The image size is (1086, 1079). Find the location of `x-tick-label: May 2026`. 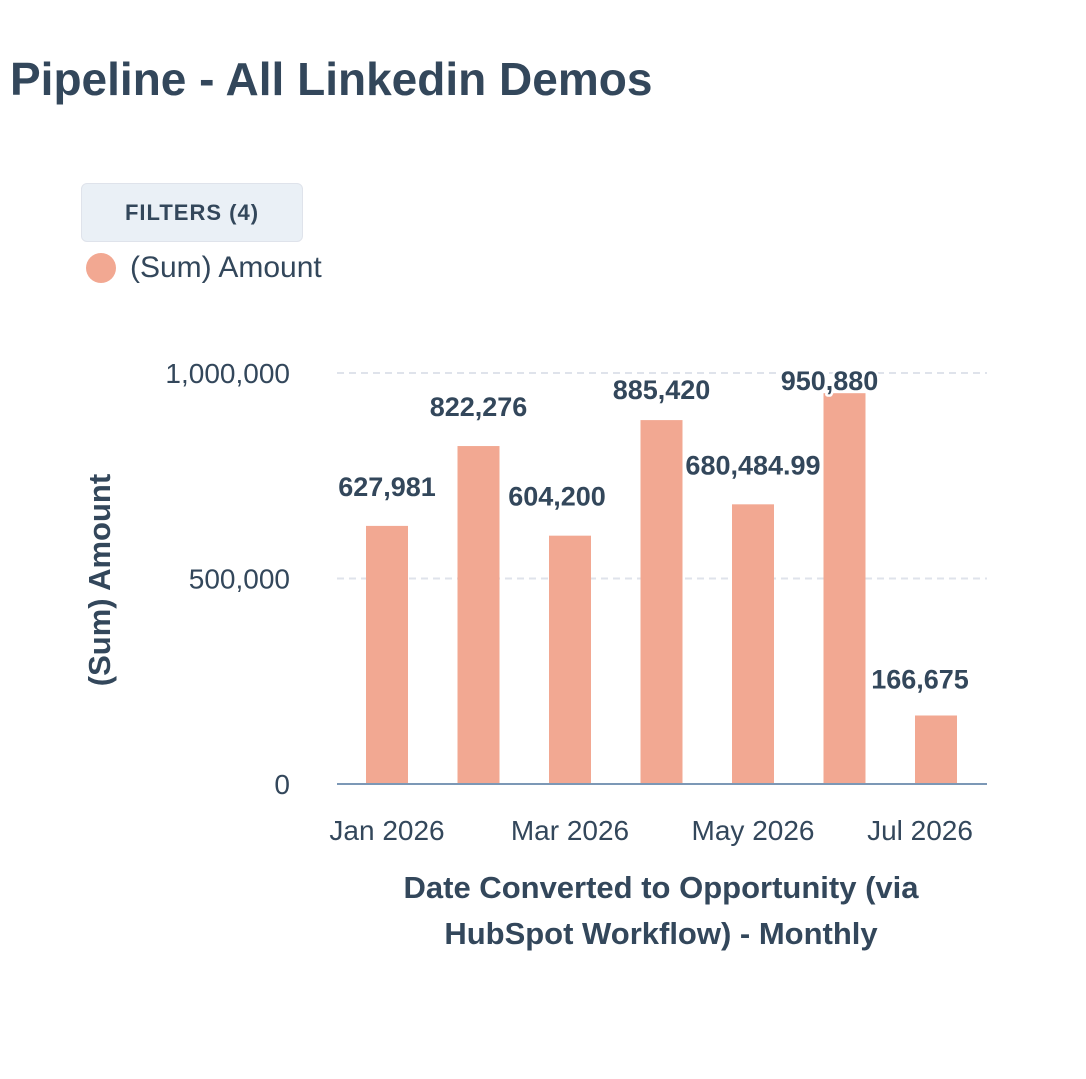

x-tick-label: May 2026 is located at coordinates (753, 830).